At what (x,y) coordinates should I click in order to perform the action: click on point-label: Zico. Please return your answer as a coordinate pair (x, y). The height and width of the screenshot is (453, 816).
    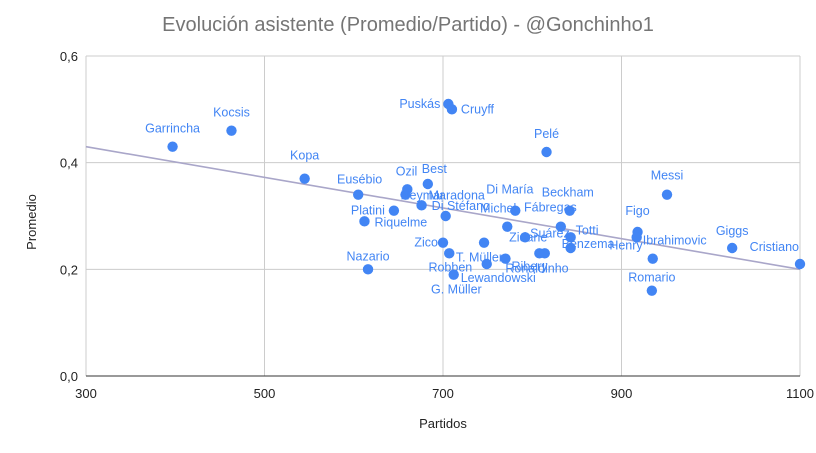
    Looking at the image, I should click on (426, 243).